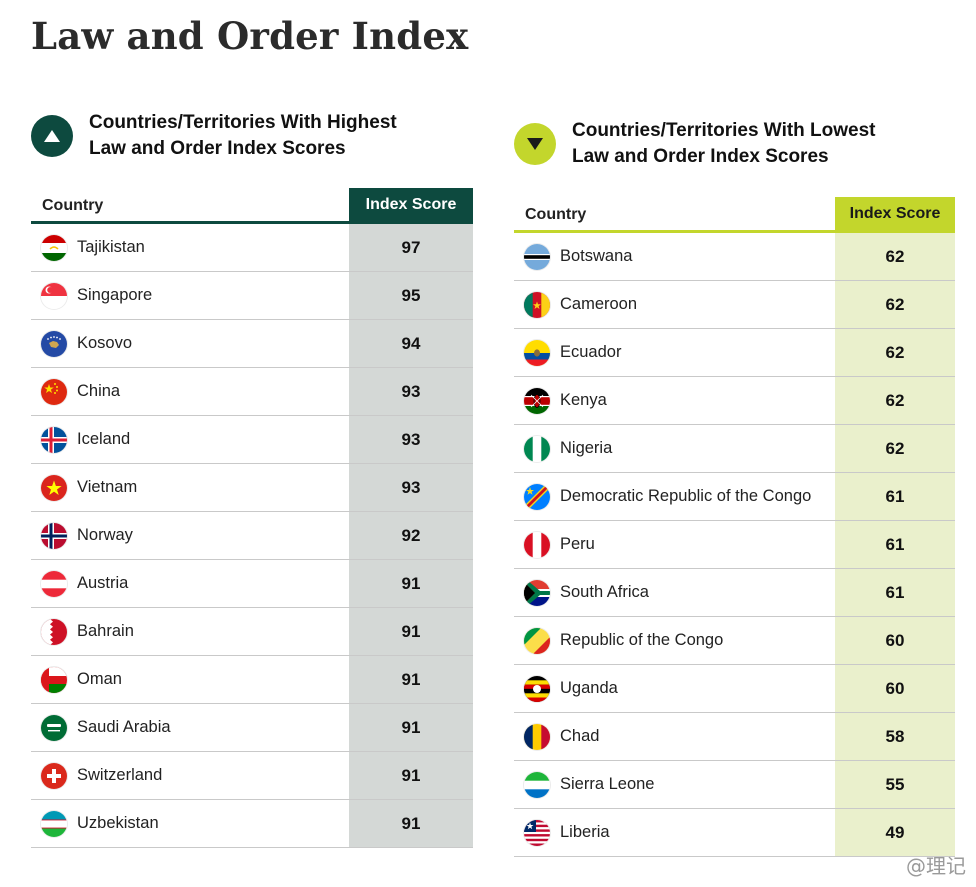 Image resolution: width=976 pixels, height=887 pixels. What do you see at coordinates (556, 214) in the screenshot?
I see `country-column-header: Country` at bounding box center [556, 214].